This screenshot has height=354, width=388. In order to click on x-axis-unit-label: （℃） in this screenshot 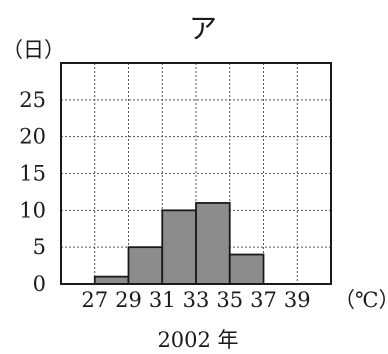, I will do `click(361, 300)`.